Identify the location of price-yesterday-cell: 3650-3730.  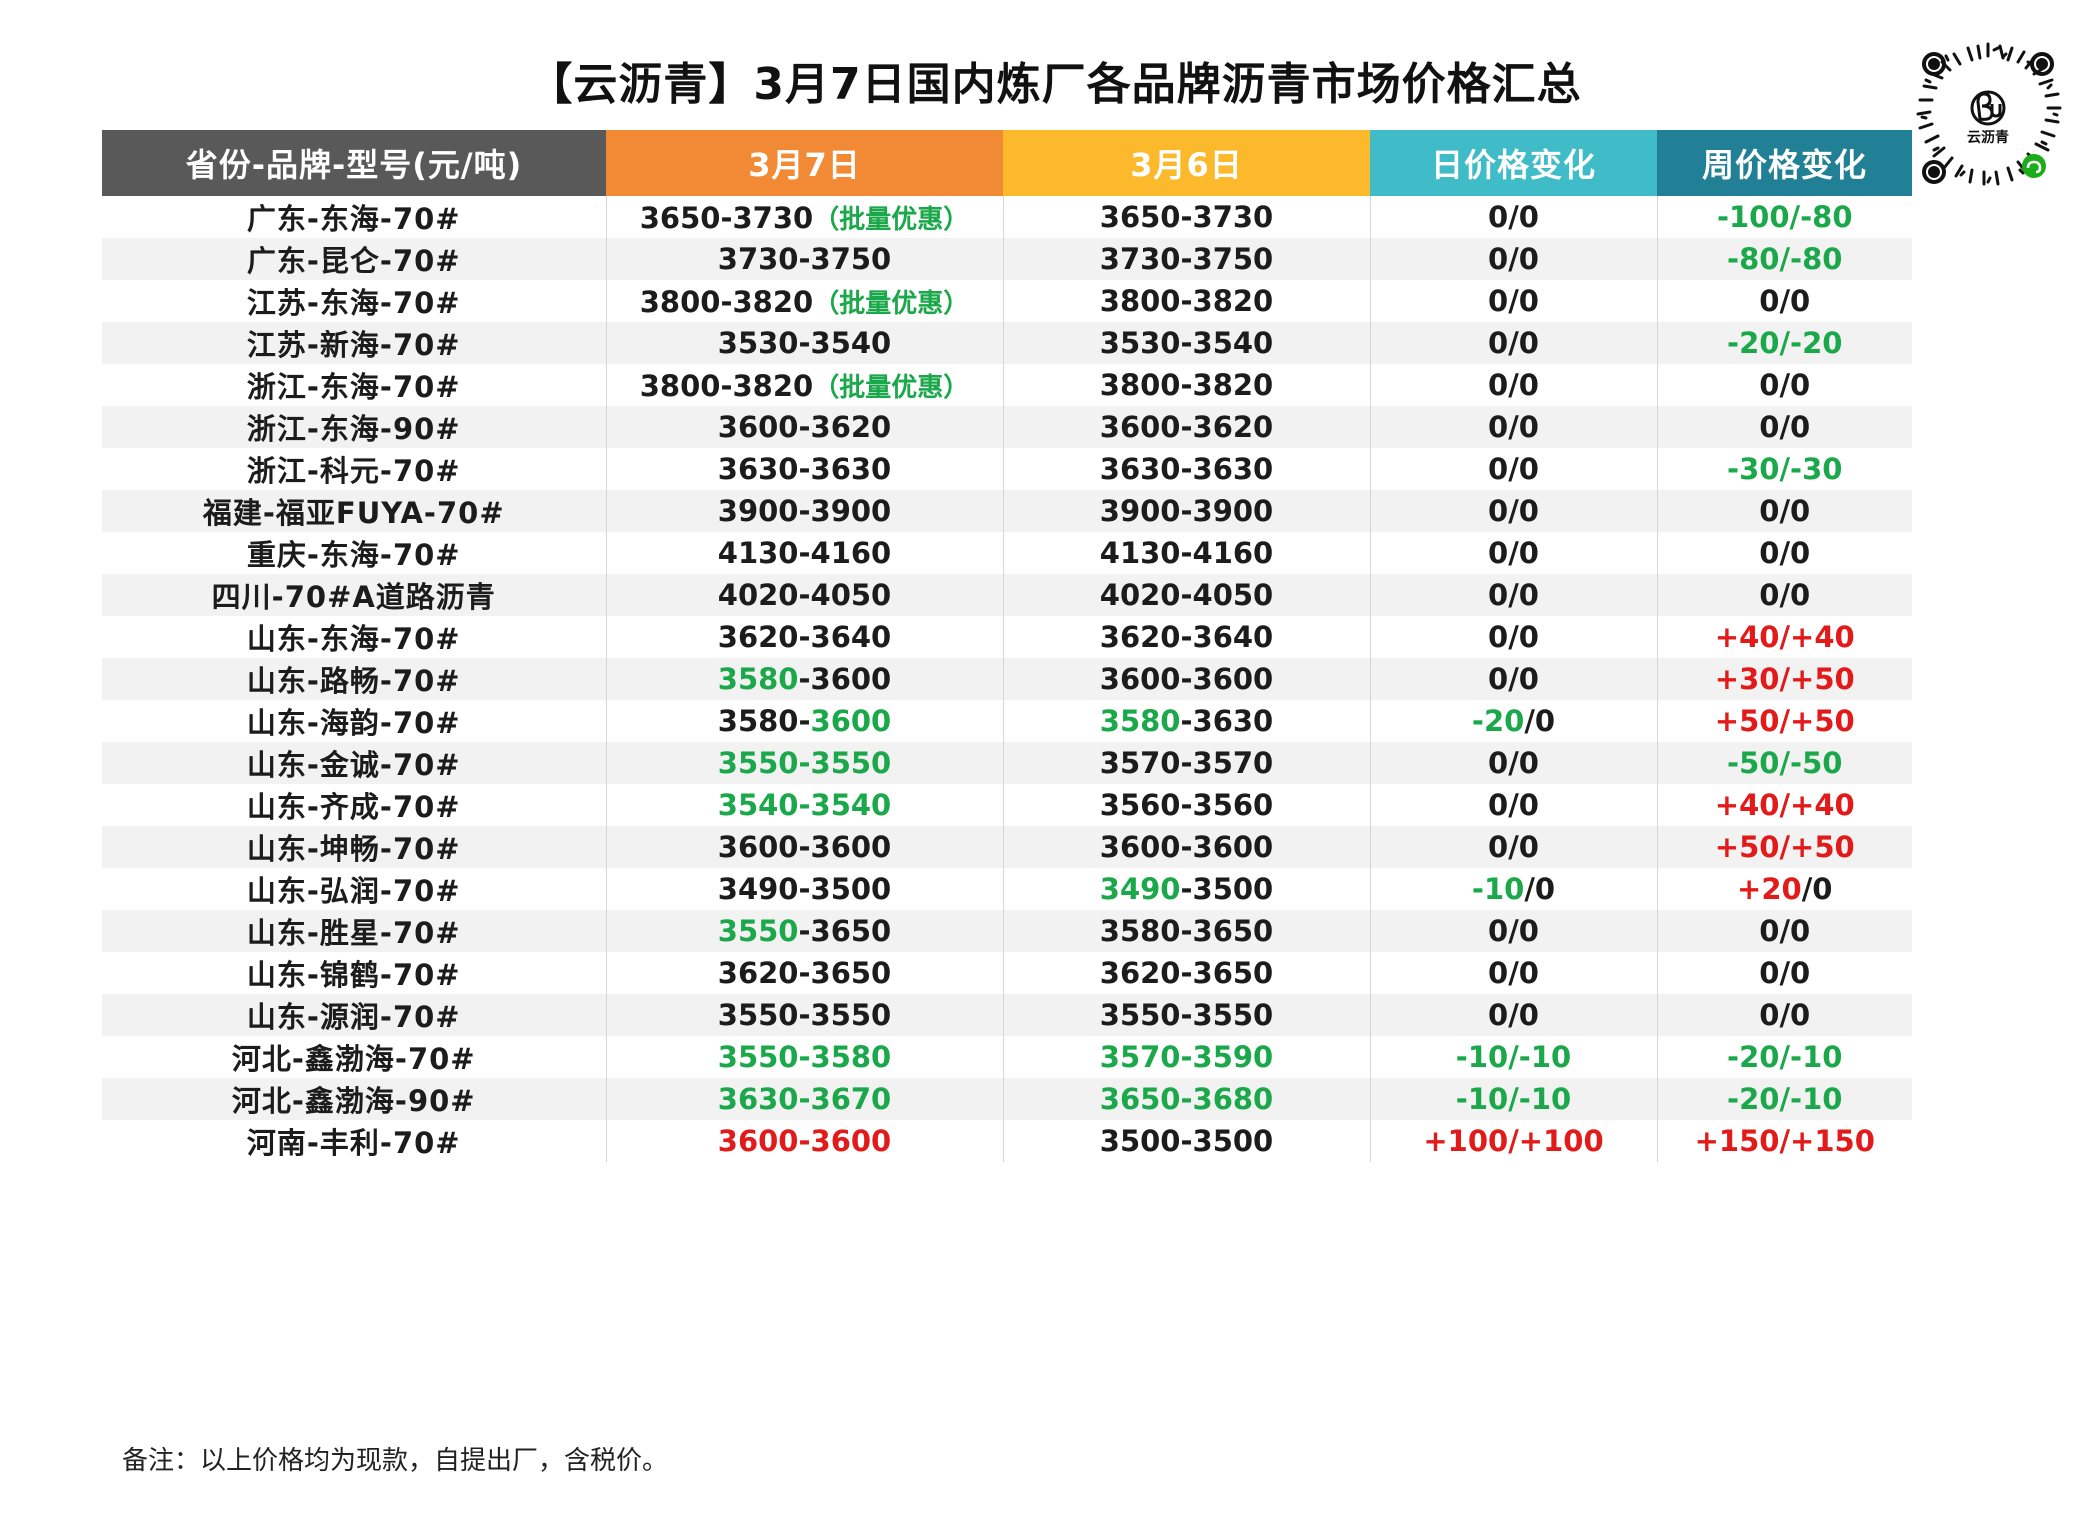
(1186, 217).